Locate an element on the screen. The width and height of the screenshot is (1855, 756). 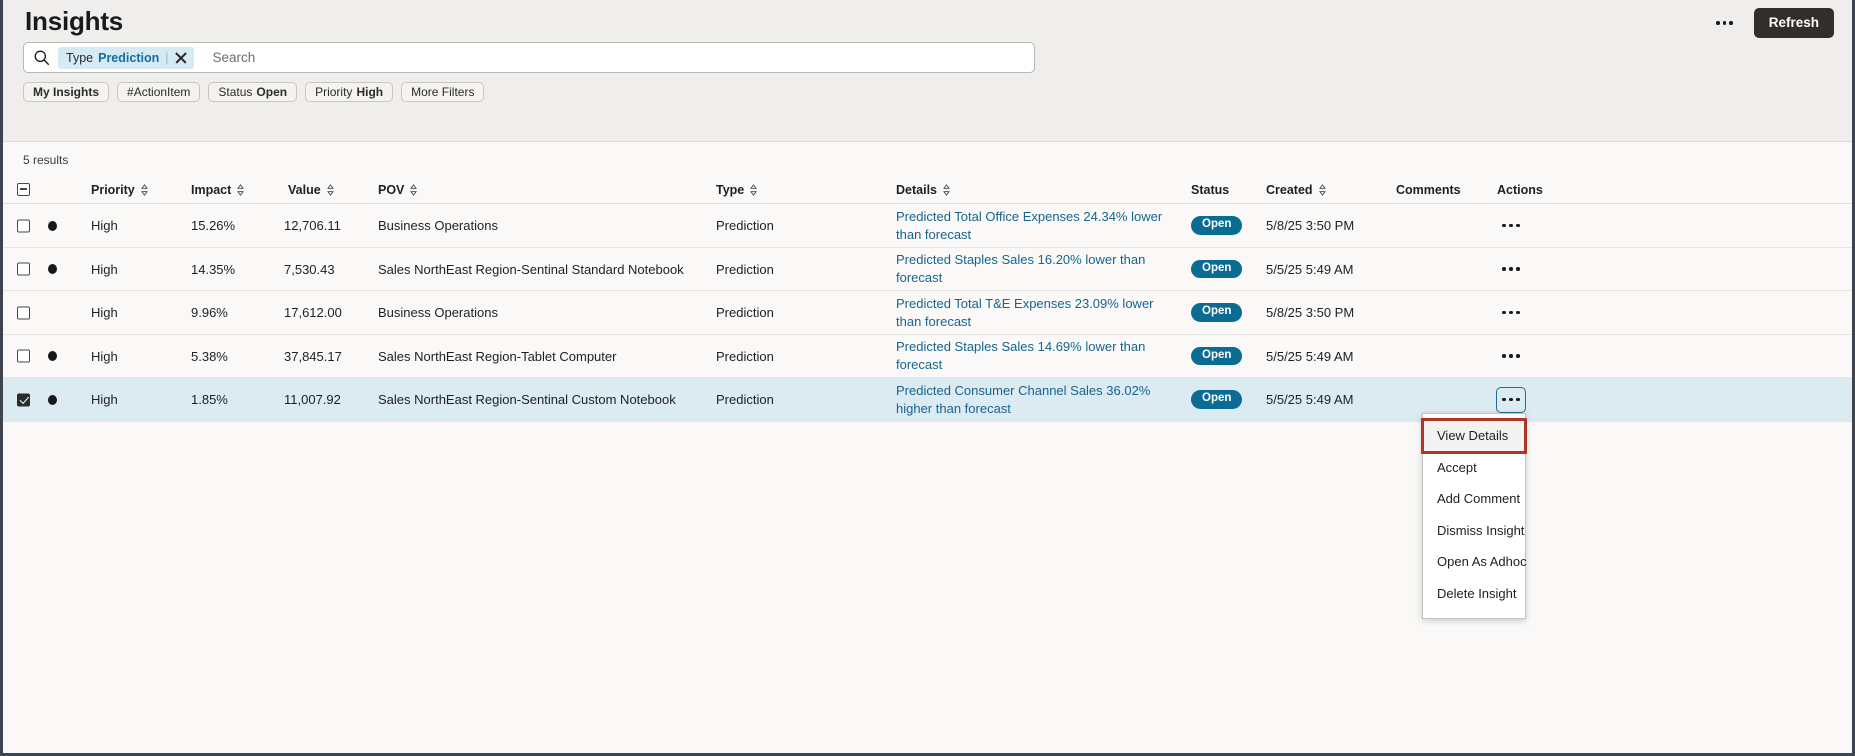
page-title: Insights is located at coordinates (74, 21).